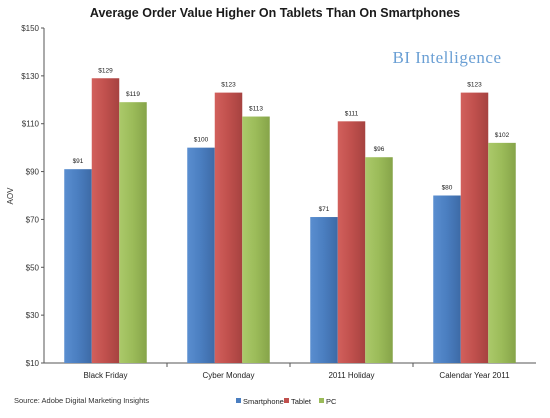 The width and height of the screenshot is (550, 418). What do you see at coordinates (474, 375) in the screenshot?
I see `x-tick-label: Calendar Year 2011` at bounding box center [474, 375].